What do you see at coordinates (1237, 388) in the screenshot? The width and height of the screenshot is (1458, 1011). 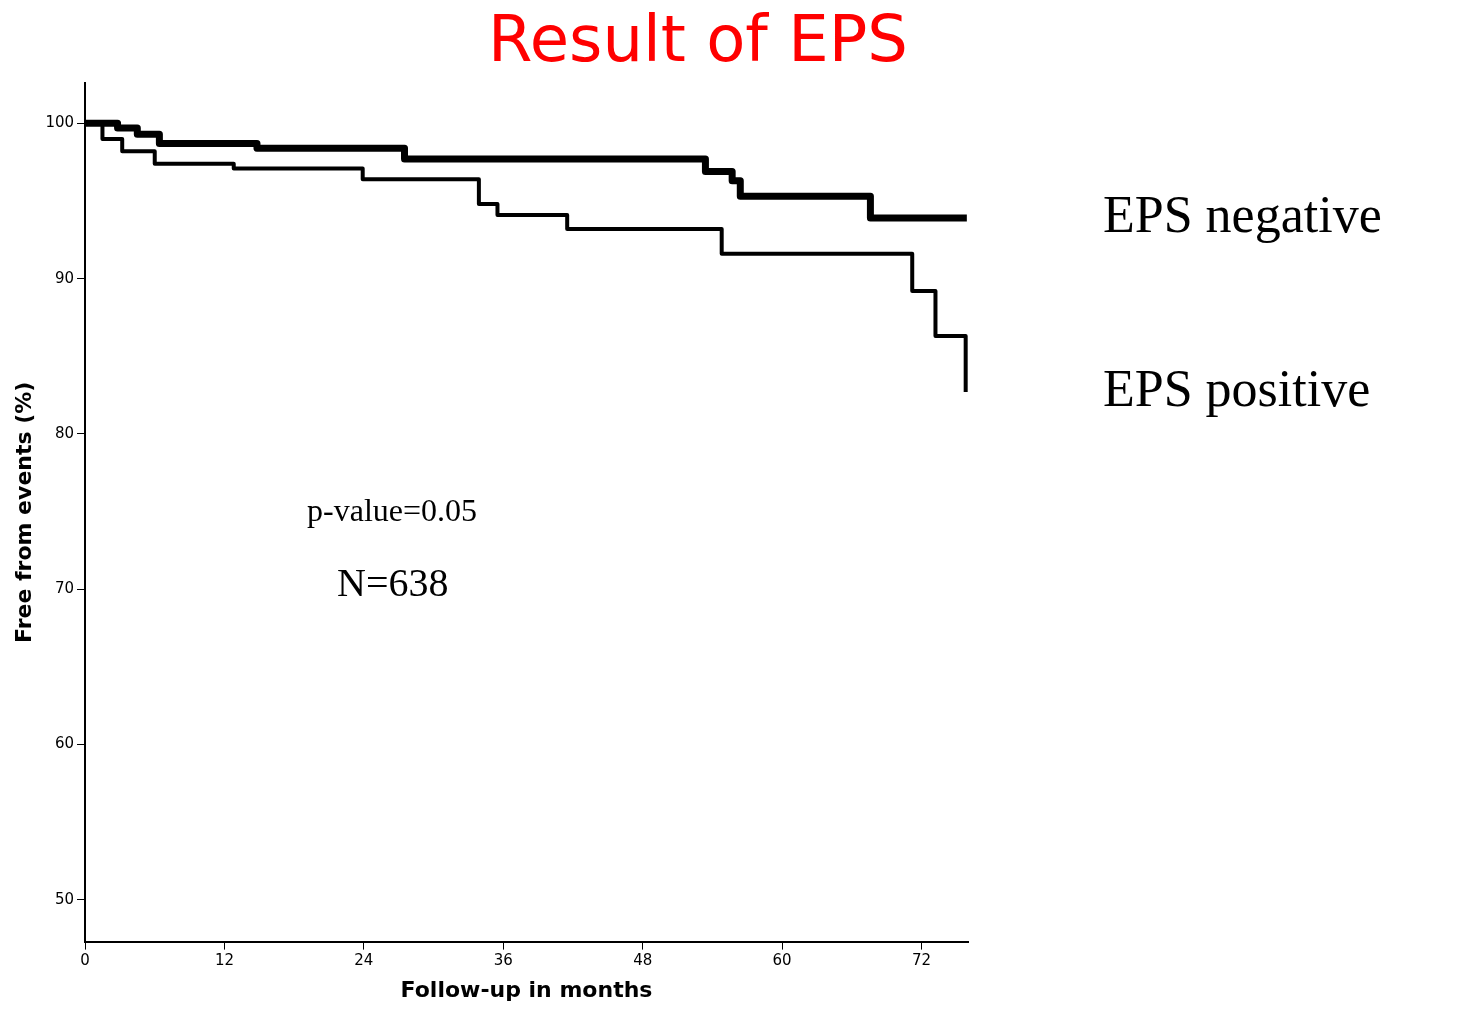 I see `text: EPS positive` at bounding box center [1237, 388].